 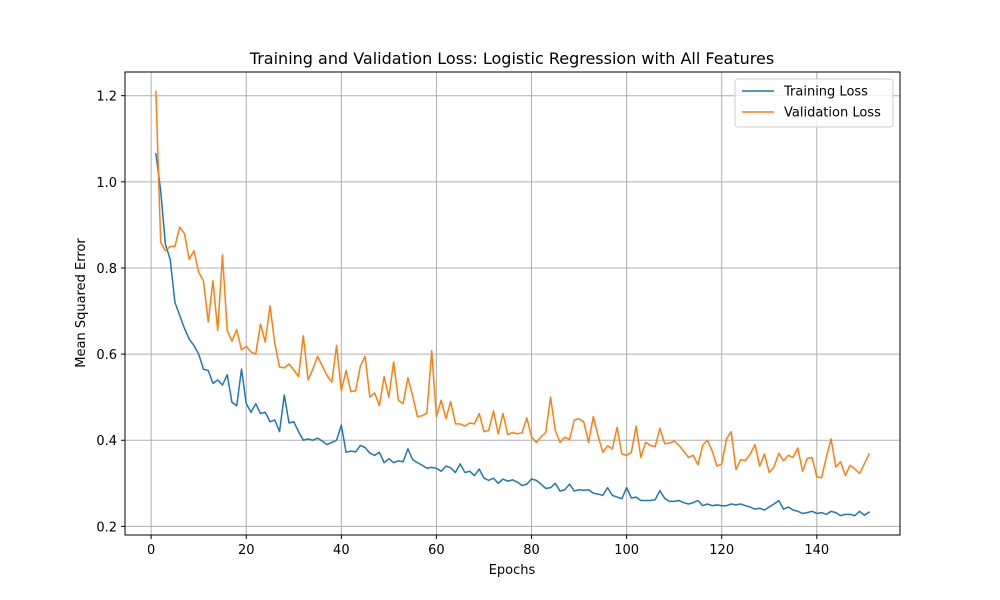 What do you see at coordinates (246, 550) in the screenshot?
I see `x-tick-label: 20` at bounding box center [246, 550].